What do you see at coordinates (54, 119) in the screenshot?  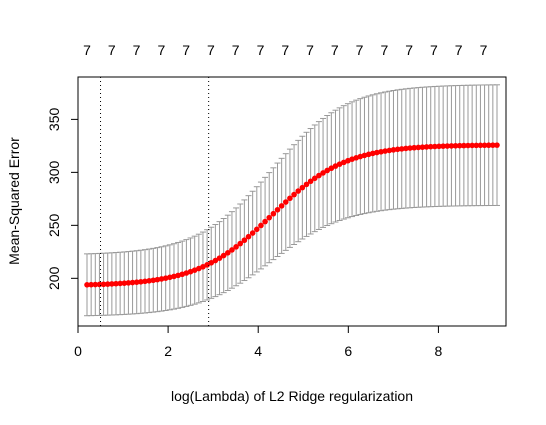 I see `y-tick-label: 350` at bounding box center [54, 119].